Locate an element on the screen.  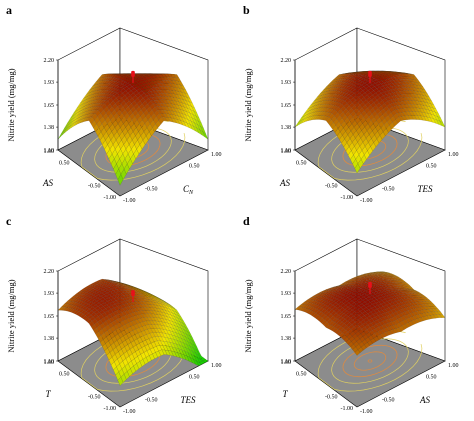
contour-line is located at coordinates (370, 361).